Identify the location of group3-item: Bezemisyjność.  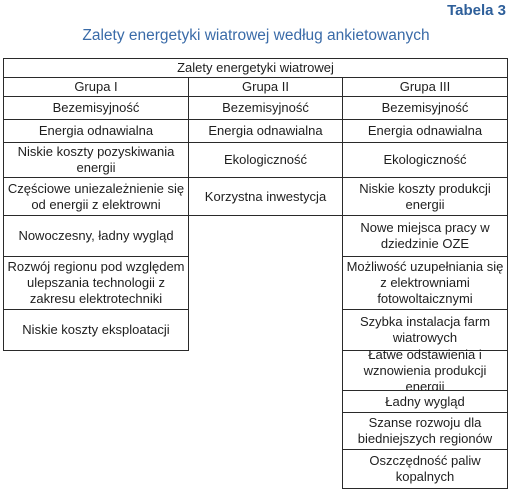
(425, 108).